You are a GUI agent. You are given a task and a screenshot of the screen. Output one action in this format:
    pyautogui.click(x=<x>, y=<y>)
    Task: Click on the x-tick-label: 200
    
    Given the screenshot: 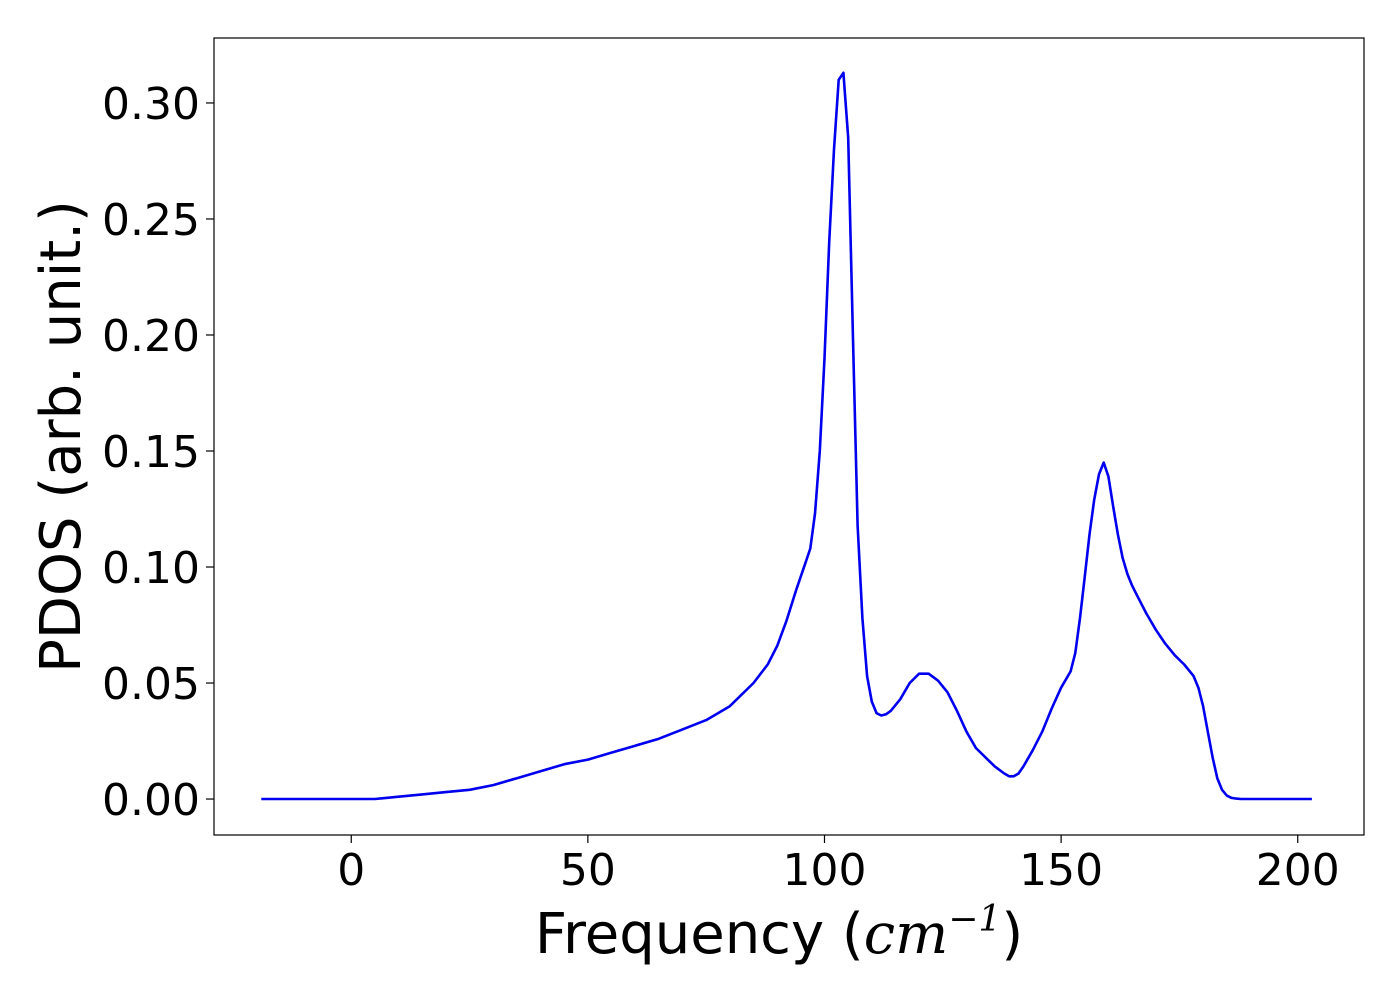 What is the action you would take?
    pyautogui.click(x=1298, y=870)
    